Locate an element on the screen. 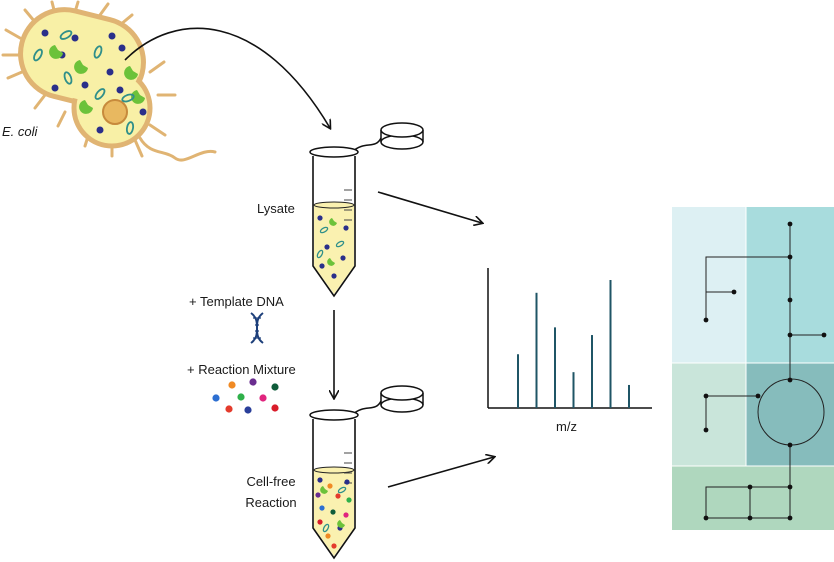  e-coli-cell-icon is located at coordinates (109, 81).